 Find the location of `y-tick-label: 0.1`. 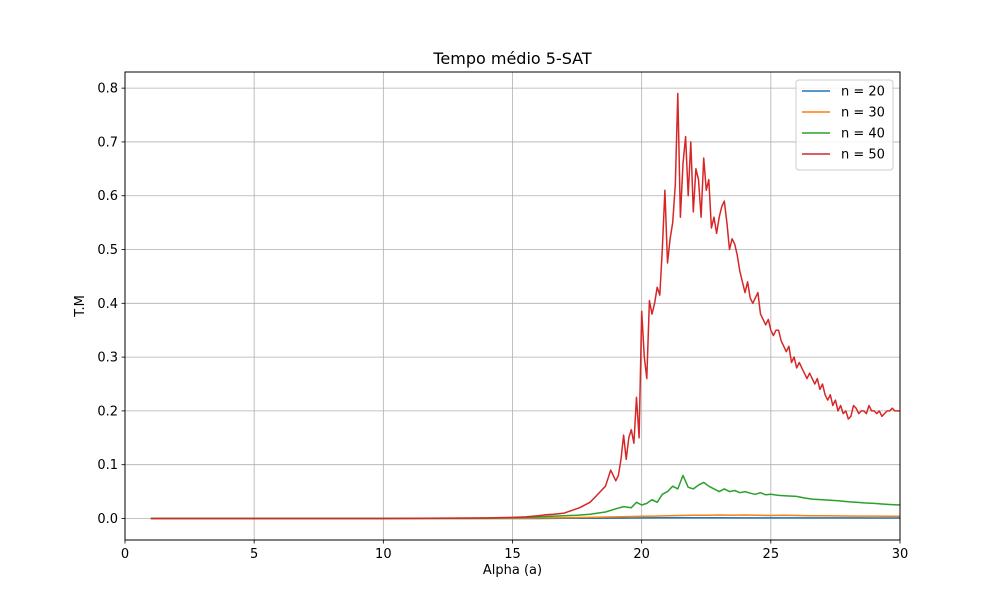

y-tick-label: 0.1 is located at coordinates (107, 465).